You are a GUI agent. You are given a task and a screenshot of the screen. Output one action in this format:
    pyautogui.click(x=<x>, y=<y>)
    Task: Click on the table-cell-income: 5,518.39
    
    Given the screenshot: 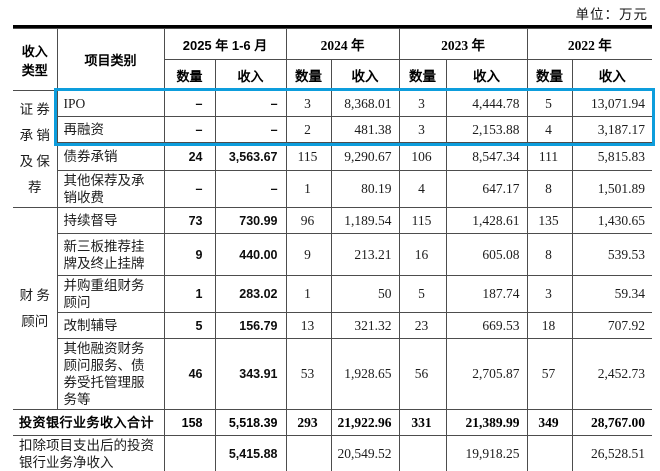 What is the action you would take?
    pyautogui.click(x=250, y=422)
    